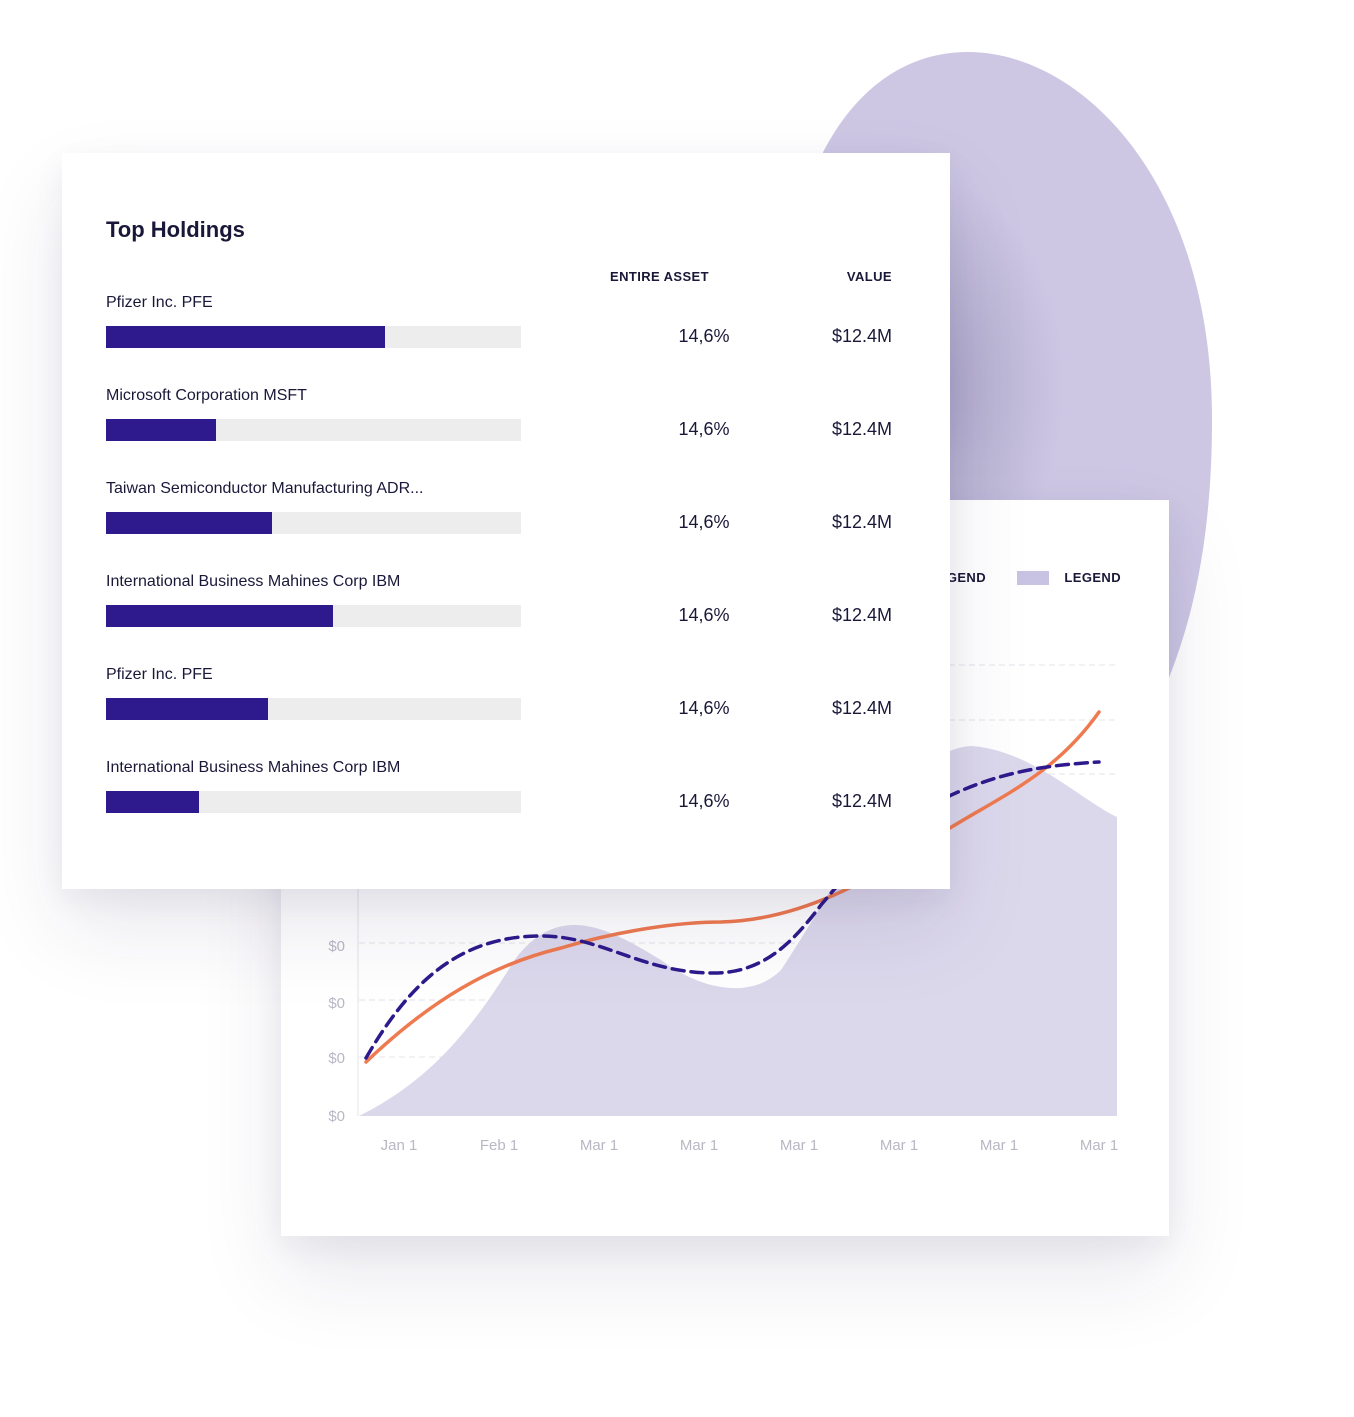 The width and height of the screenshot is (1354, 1417). Describe the element at coordinates (206, 395) in the screenshot. I see `holding-name: Microsoft Corporation MSFT` at that location.